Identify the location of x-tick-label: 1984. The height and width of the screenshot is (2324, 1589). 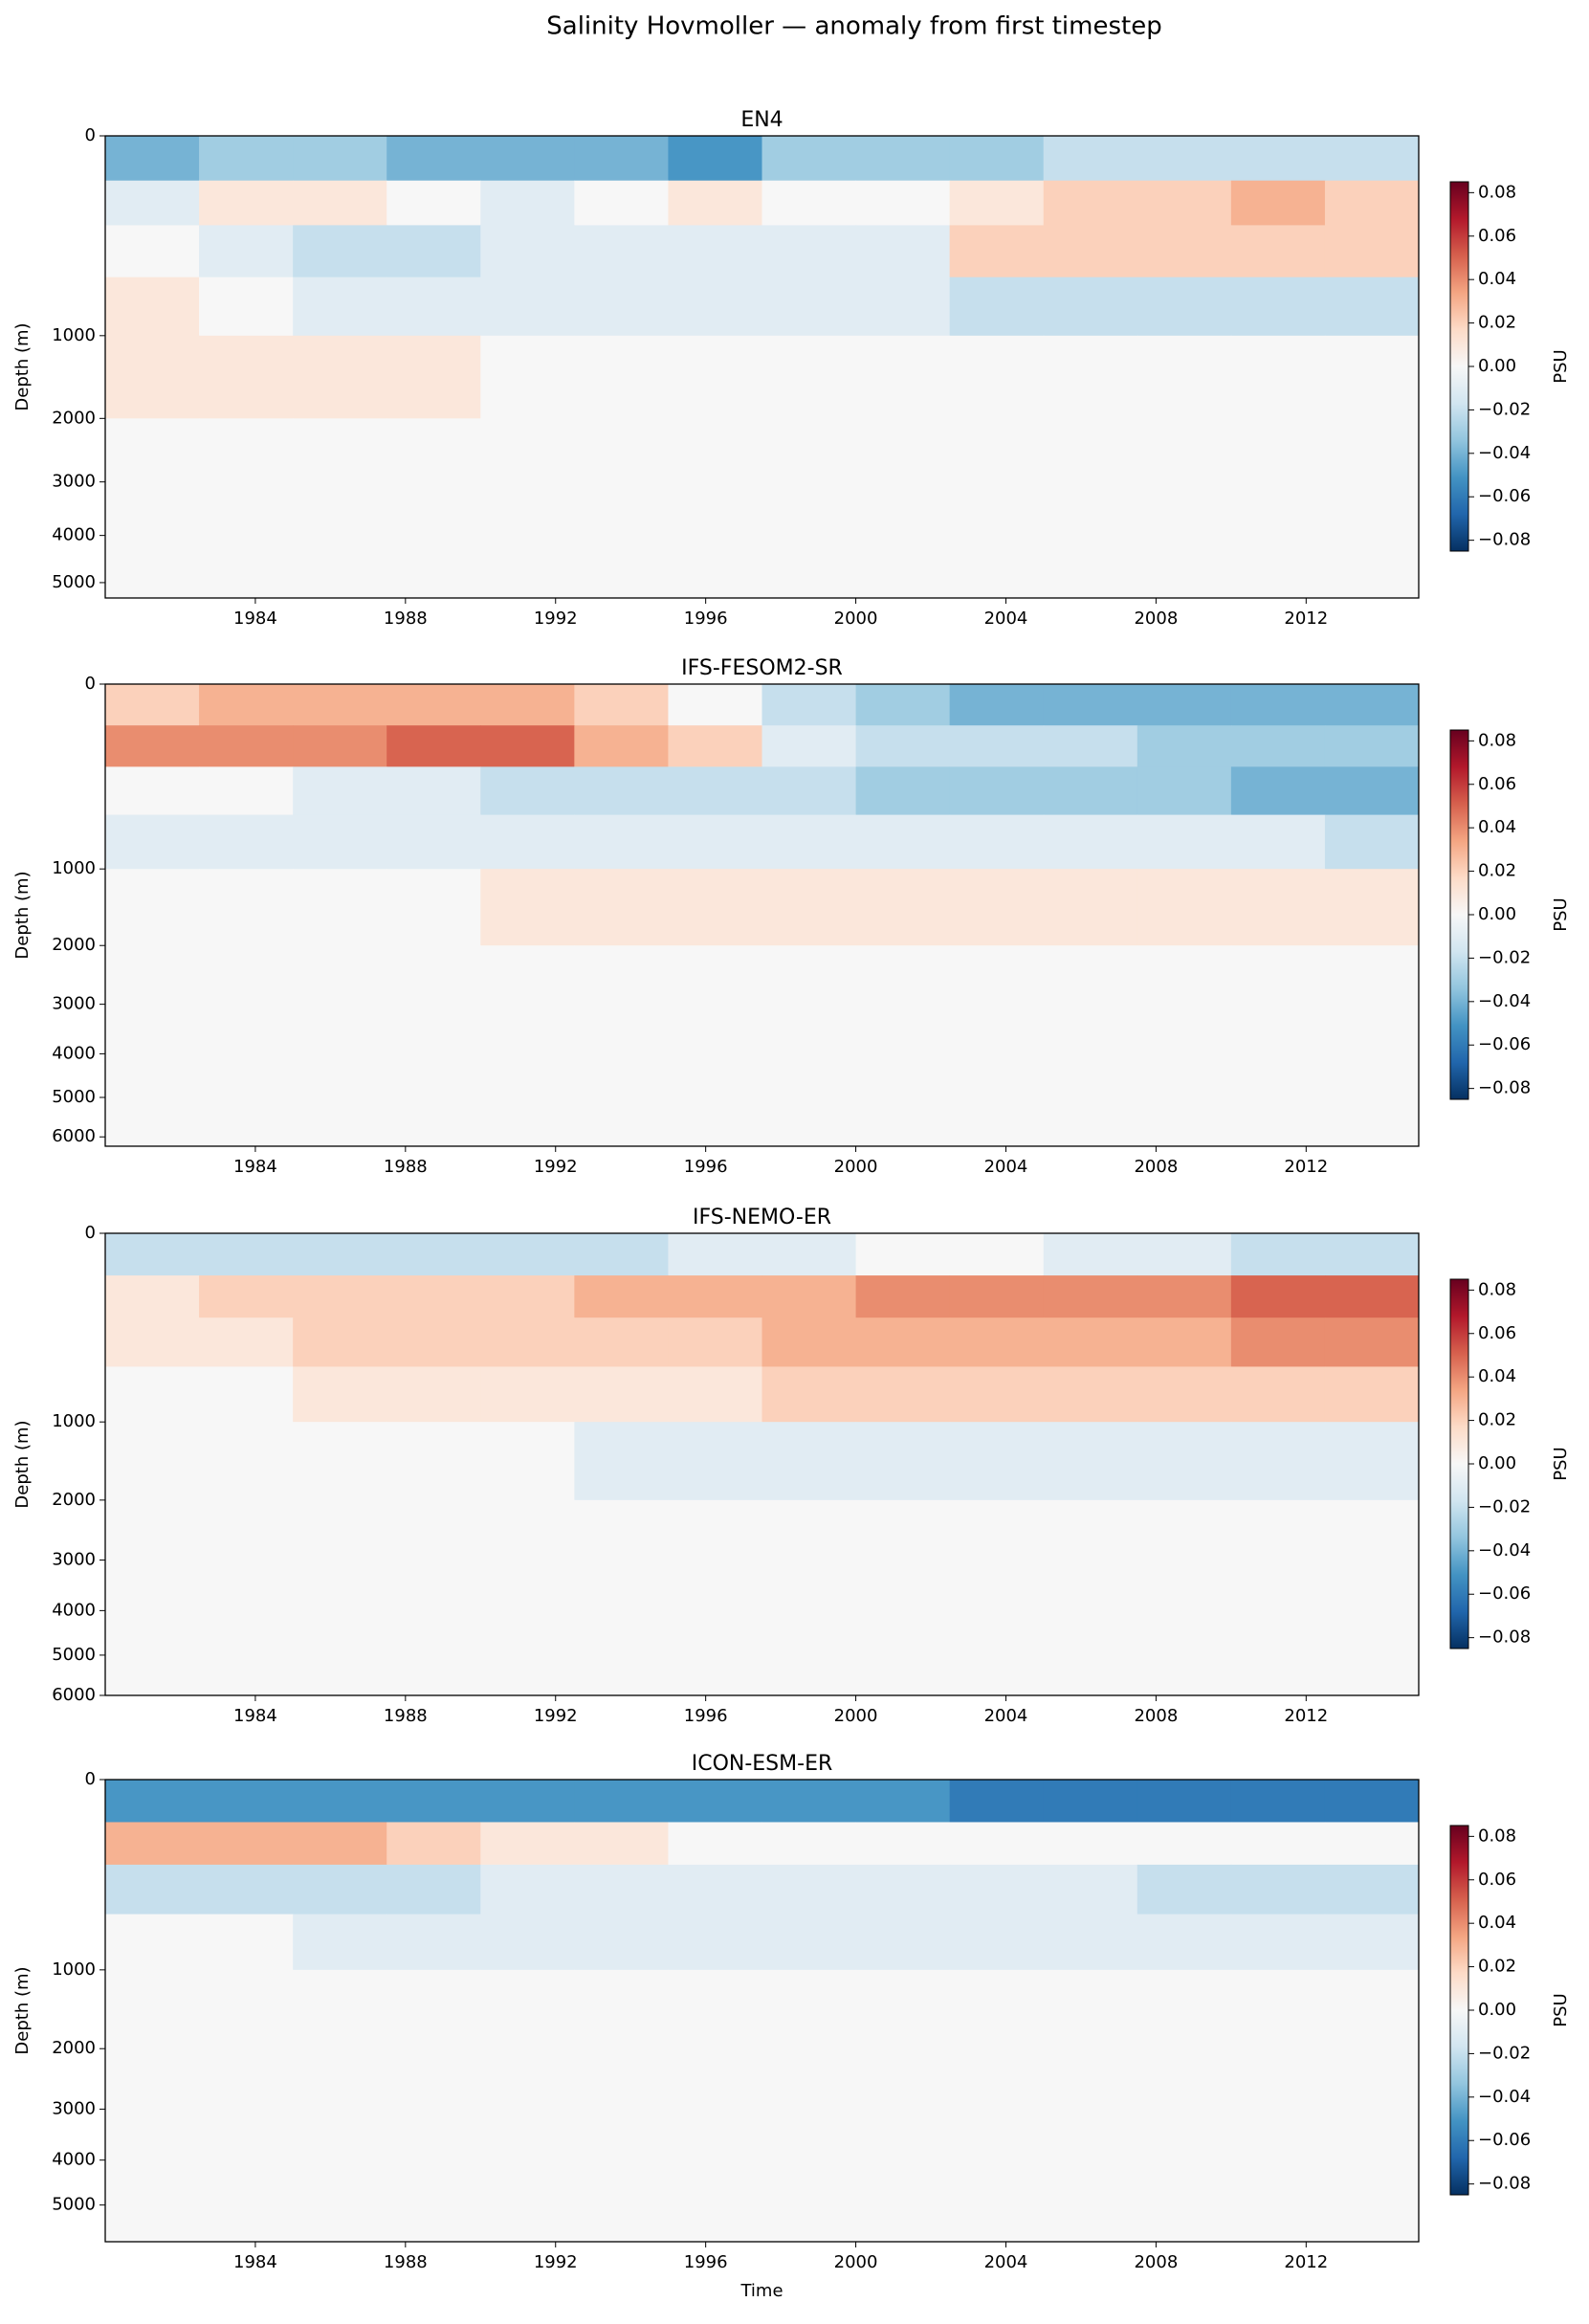
(255, 2262).